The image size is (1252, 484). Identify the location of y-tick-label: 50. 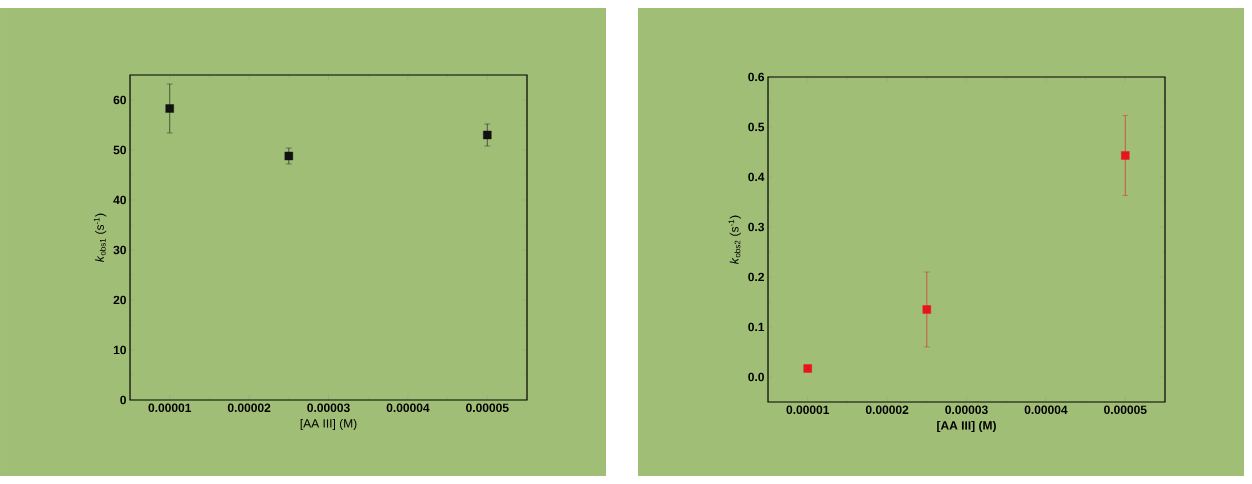
(119, 150).